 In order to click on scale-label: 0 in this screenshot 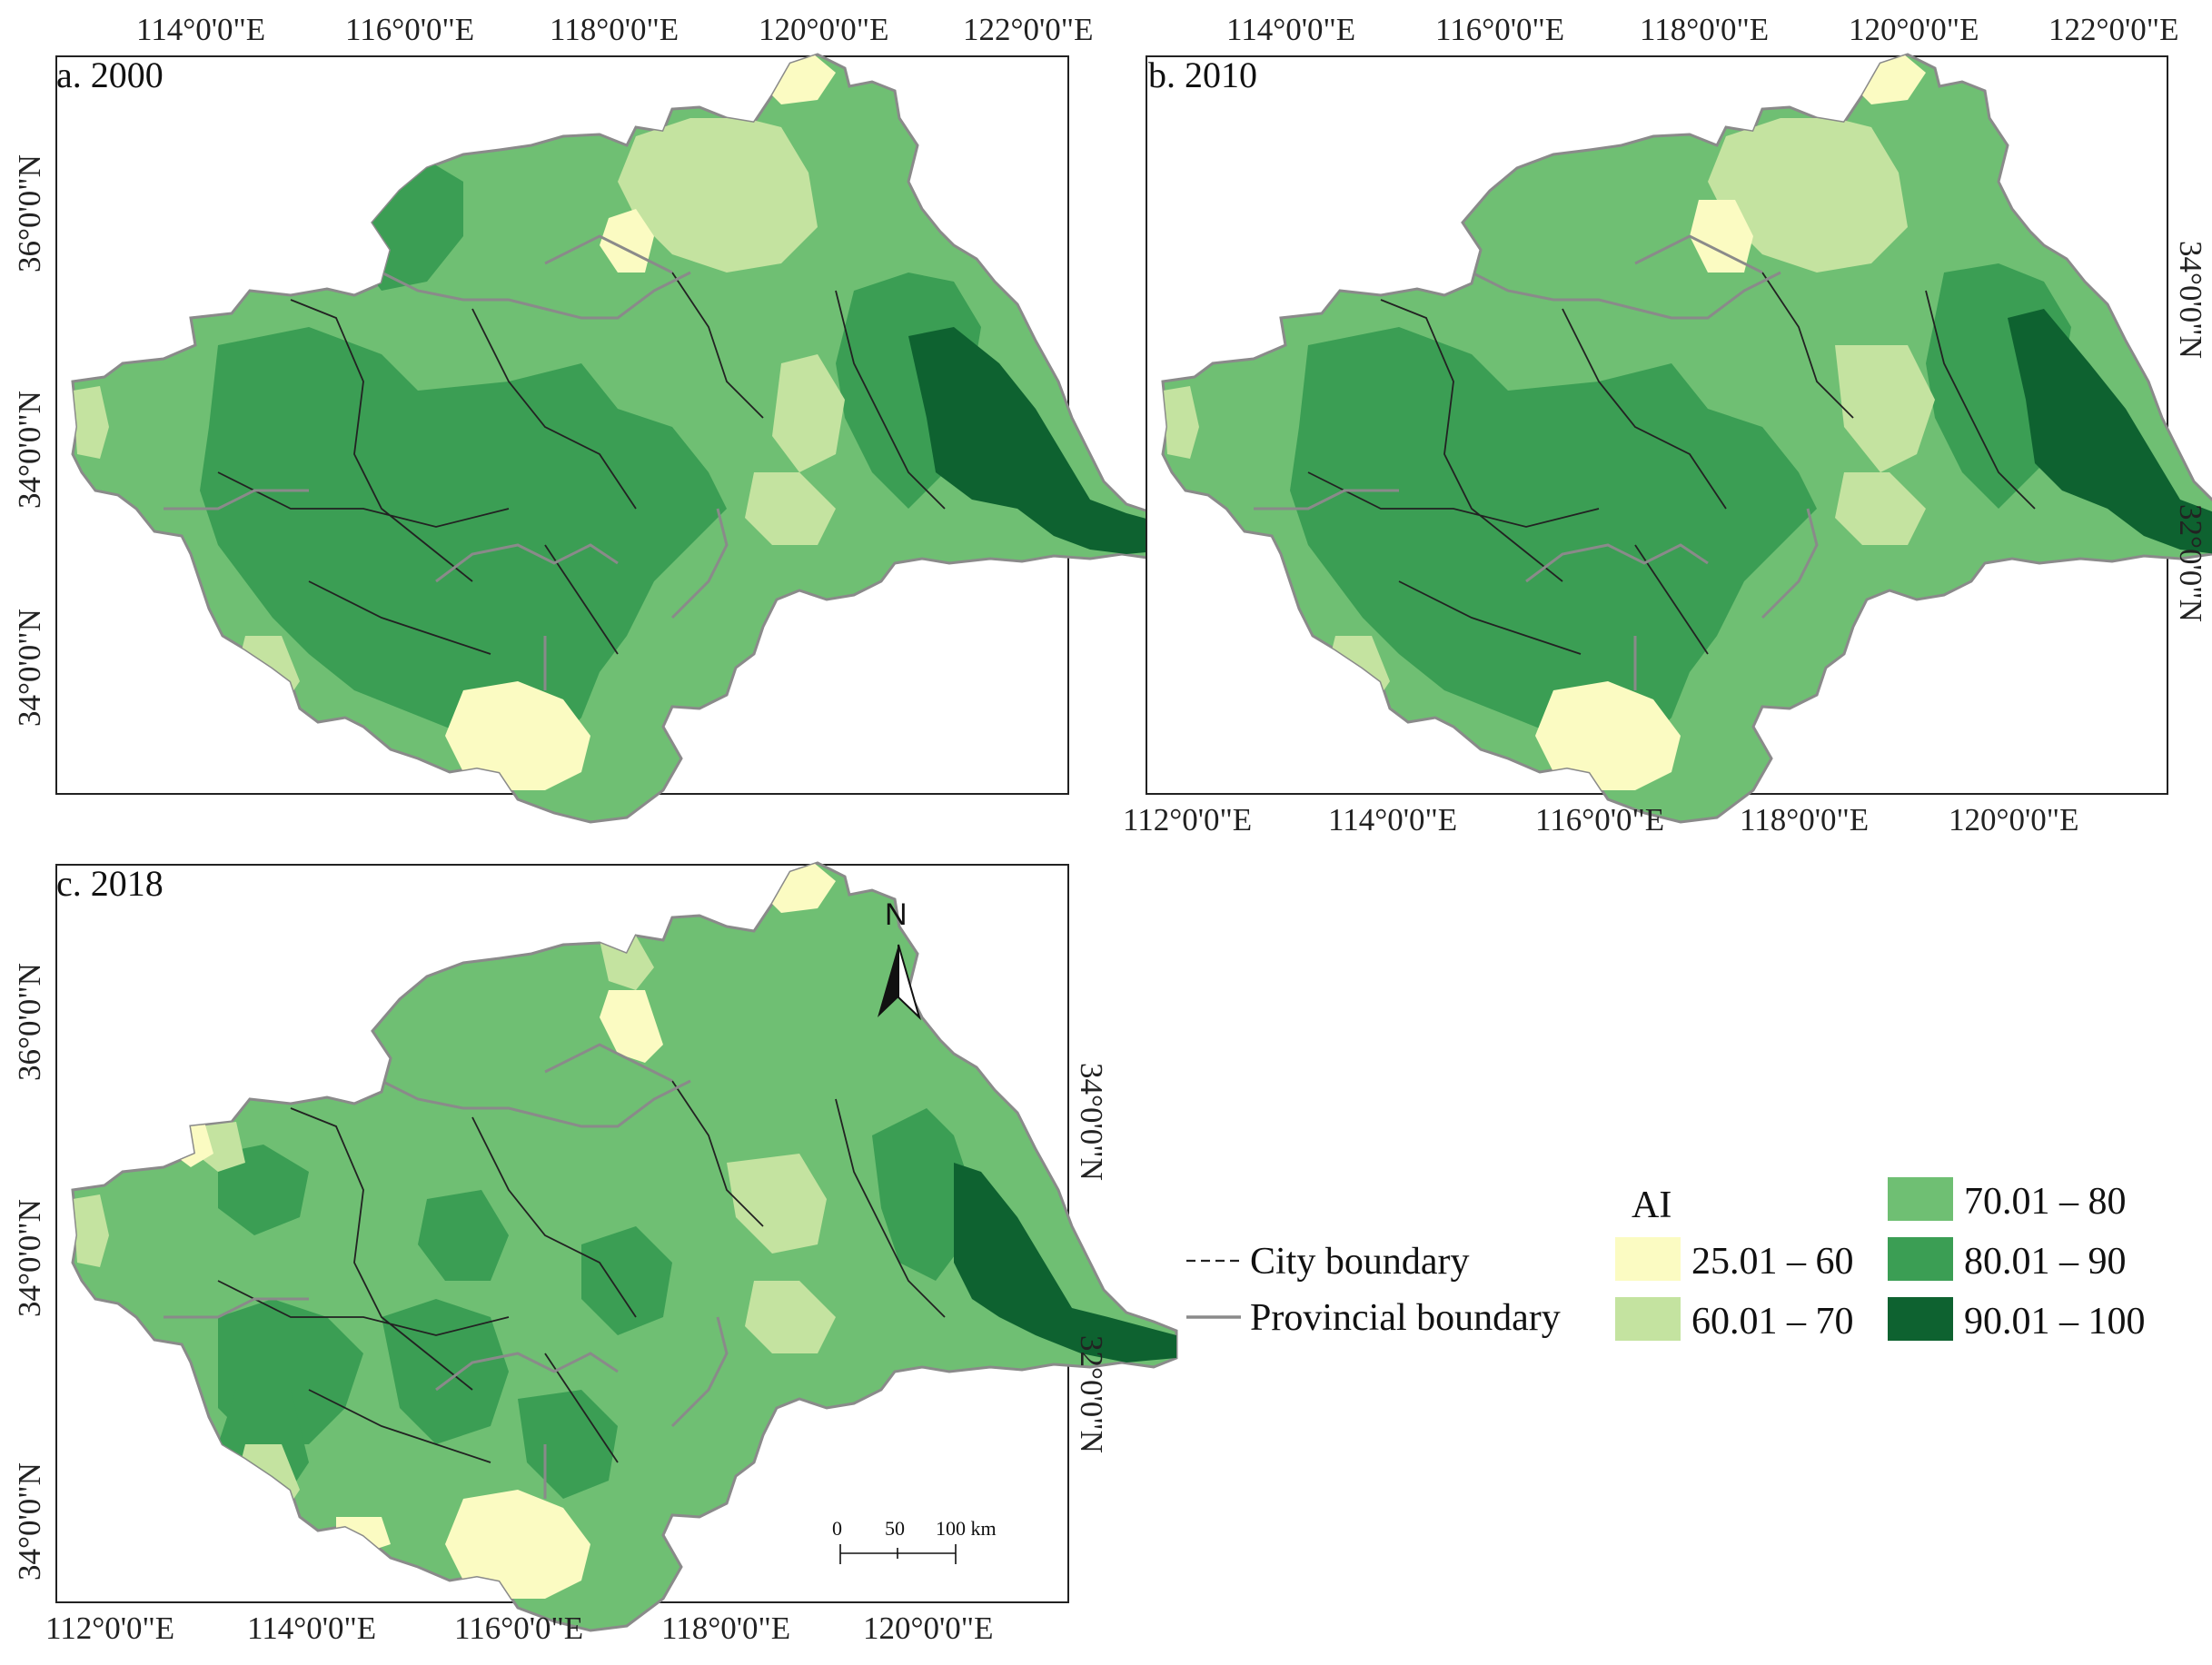, I will do `click(837, 1528)`.